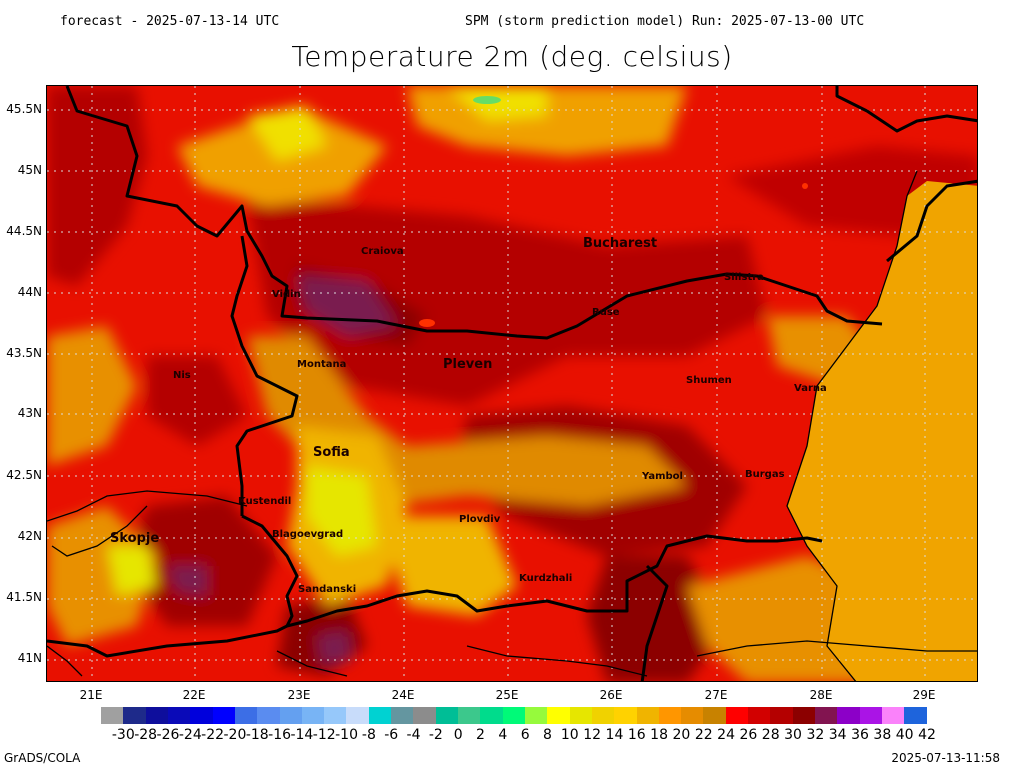  I want to click on color-scale-label: -28, so click(146, 735).